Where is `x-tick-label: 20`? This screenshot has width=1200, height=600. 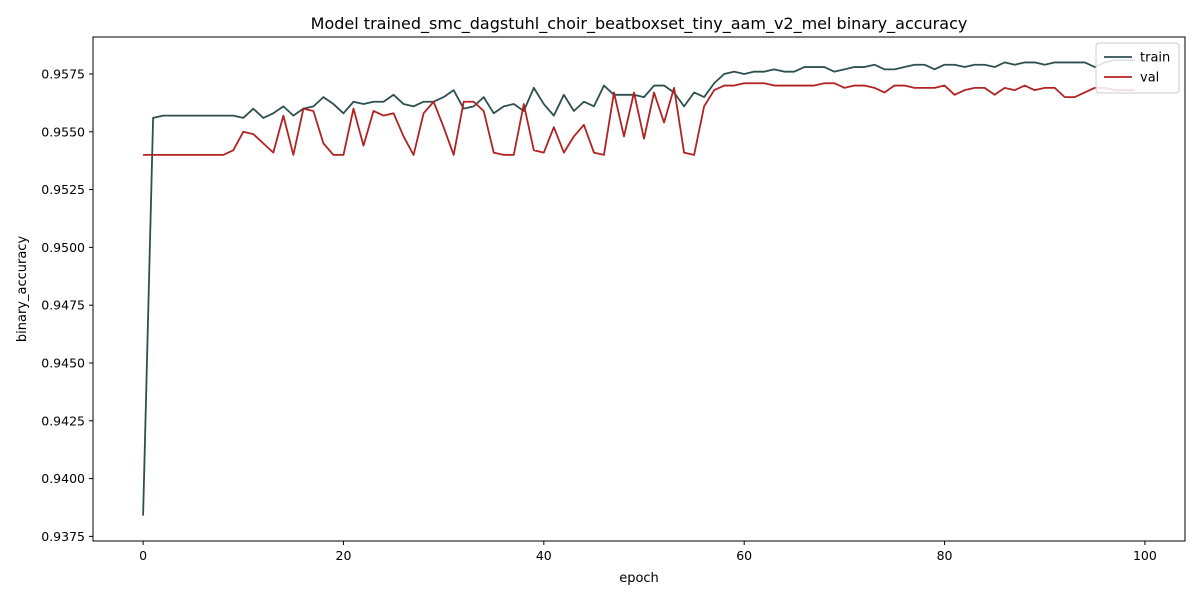
x-tick-label: 20 is located at coordinates (344, 555).